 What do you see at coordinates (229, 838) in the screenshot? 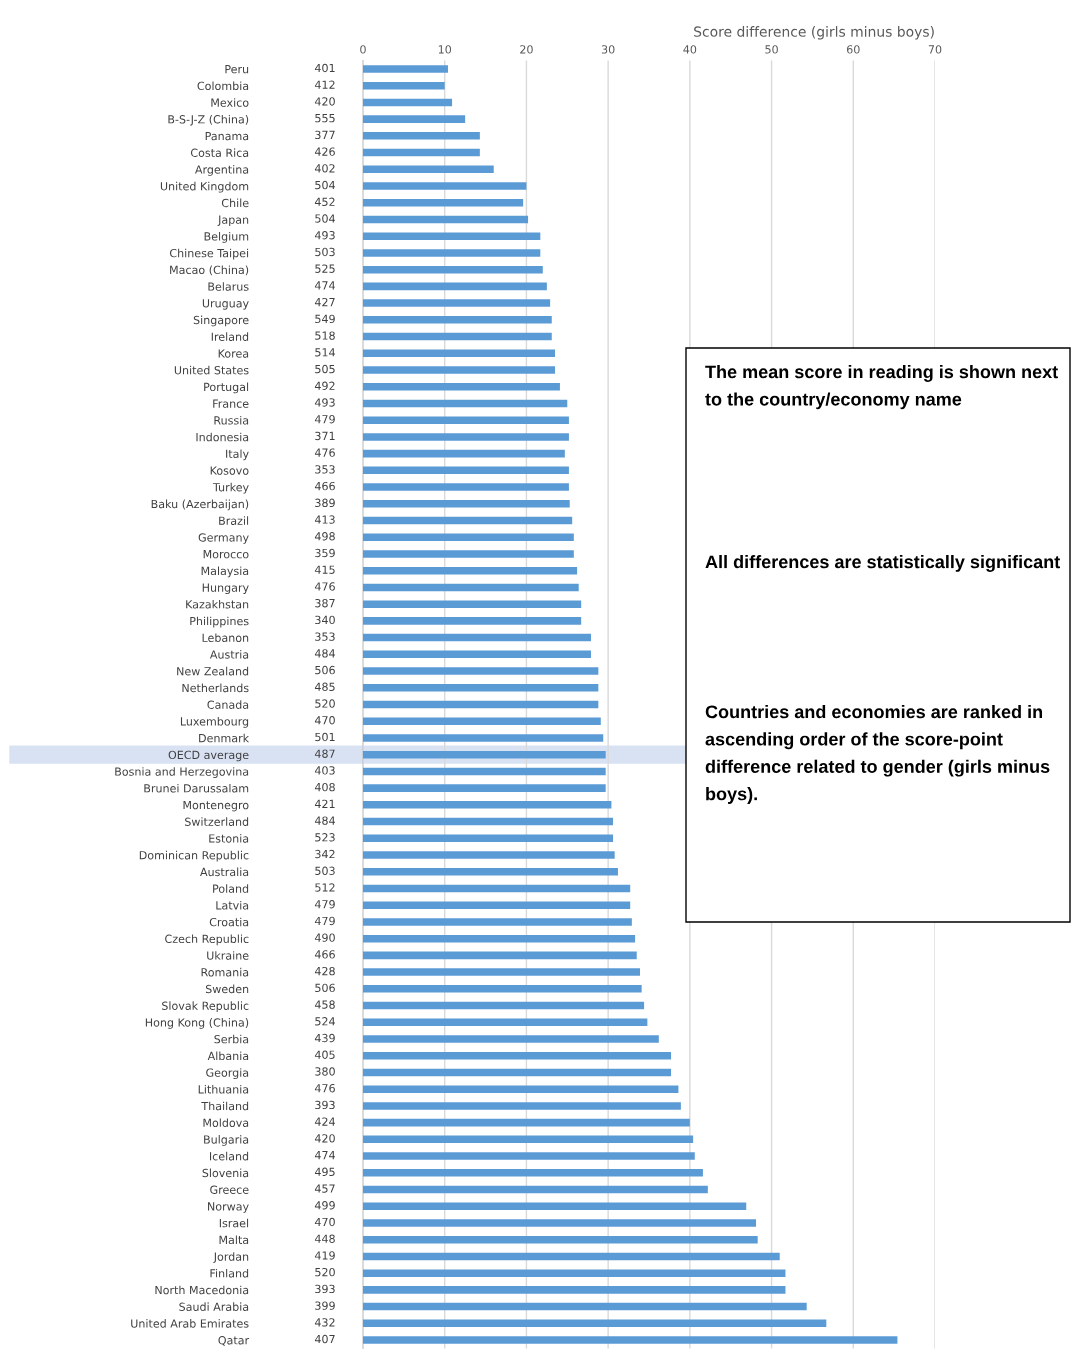
I see `y-tick-label: Estonia` at bounding box center [229, 838].